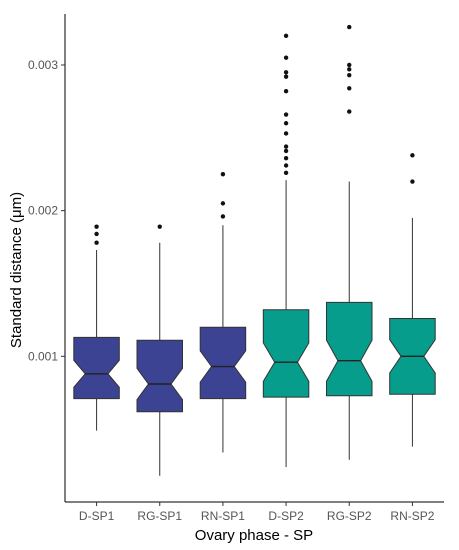  What do you see at coordinates (97, 516) in the screenshot?
I see `x-tick-label: D-SP1` at bounding box center [97, 516].